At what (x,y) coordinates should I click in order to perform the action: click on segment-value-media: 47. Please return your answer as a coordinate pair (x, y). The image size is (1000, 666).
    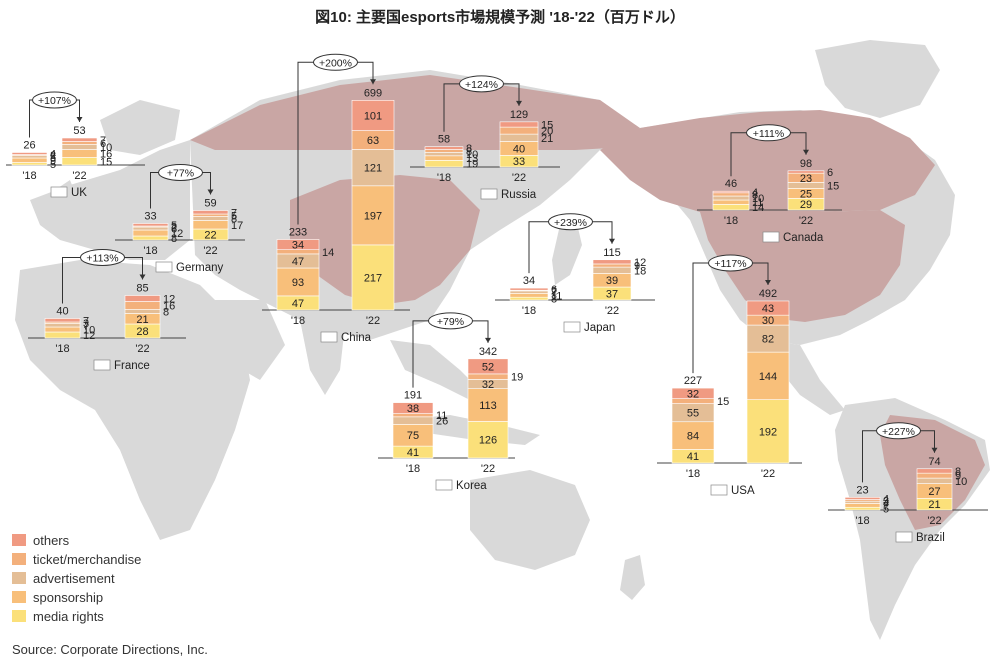
    Looking at the image, I should click on (298, 304).